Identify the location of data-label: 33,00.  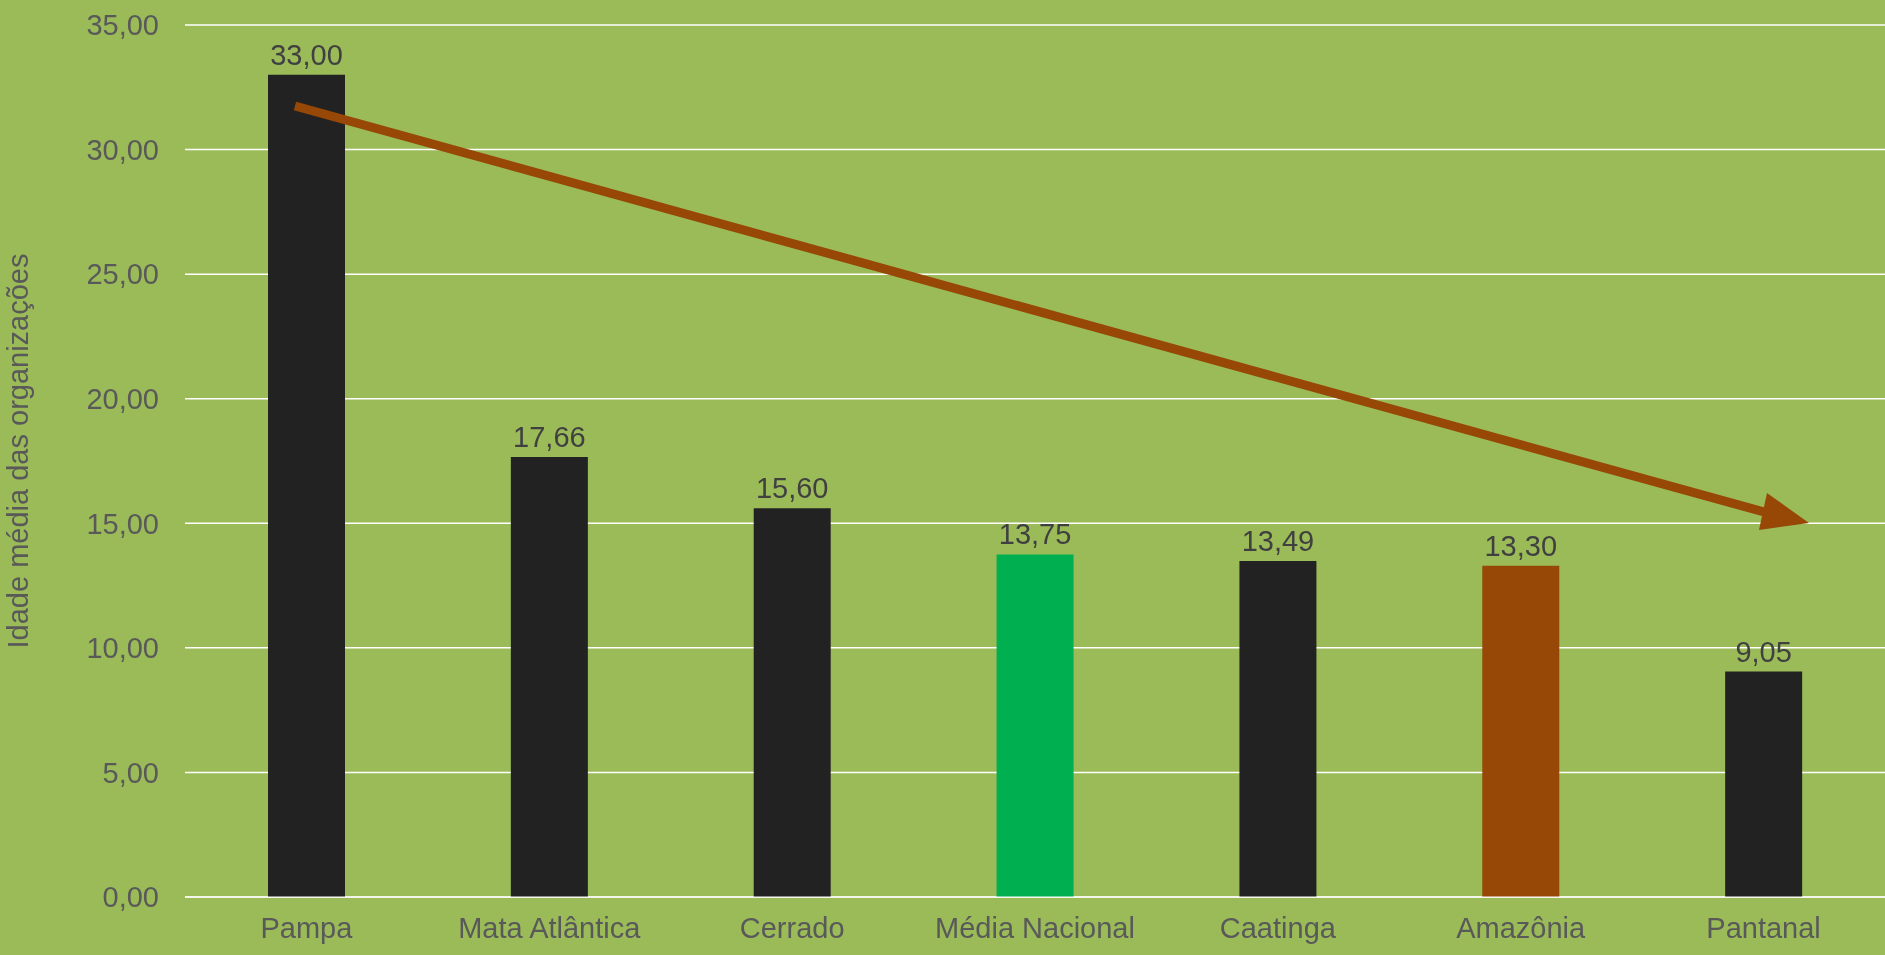
(306, 54).